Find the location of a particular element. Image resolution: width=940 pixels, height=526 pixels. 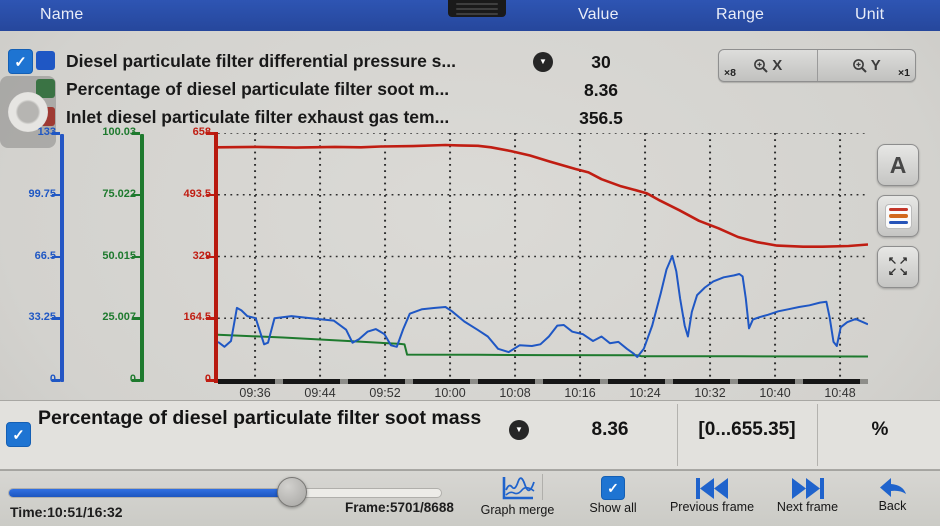

y-axis-red is located at coordinates (216, 257).